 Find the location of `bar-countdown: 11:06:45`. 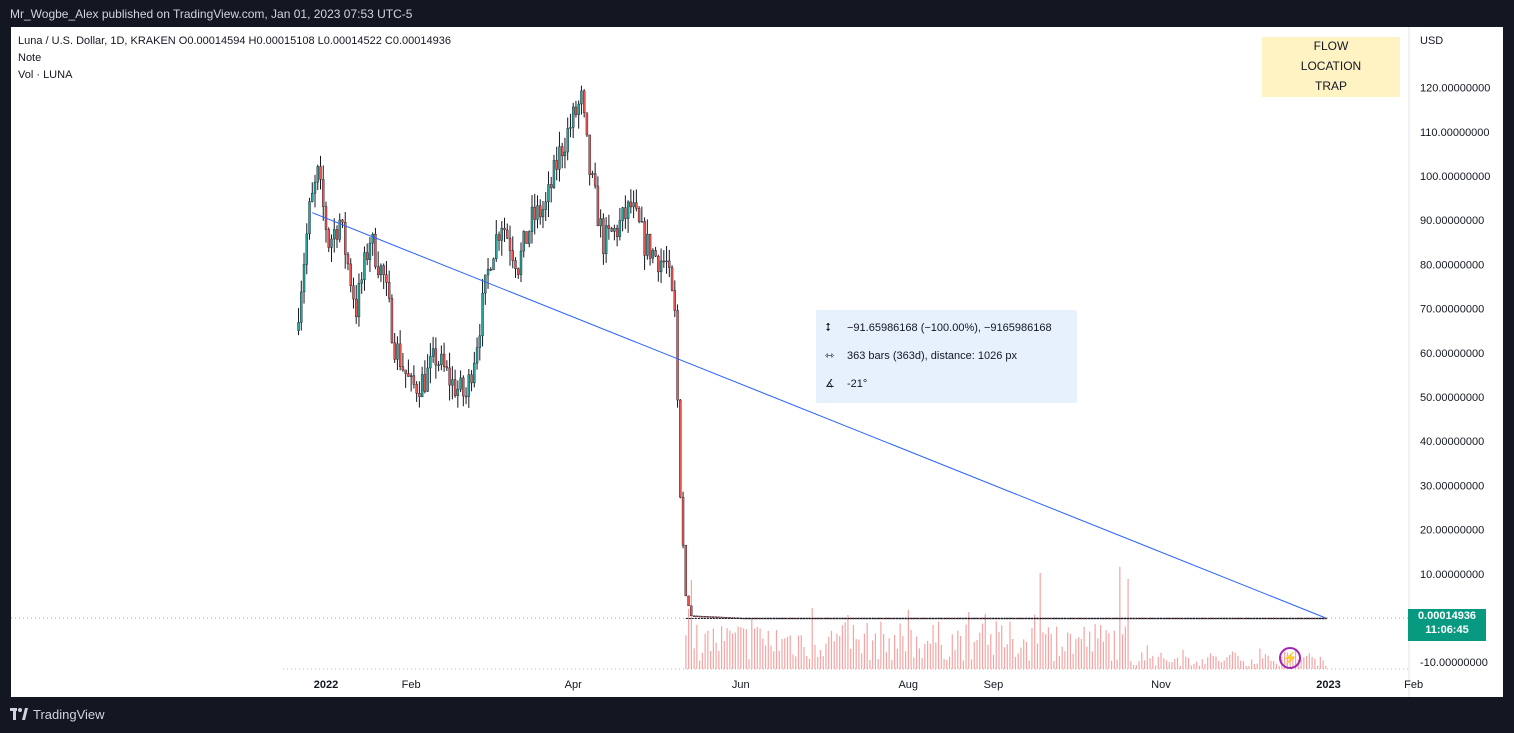

bar-countdown: 11:06:45 is located at coordinates (1447, 630).